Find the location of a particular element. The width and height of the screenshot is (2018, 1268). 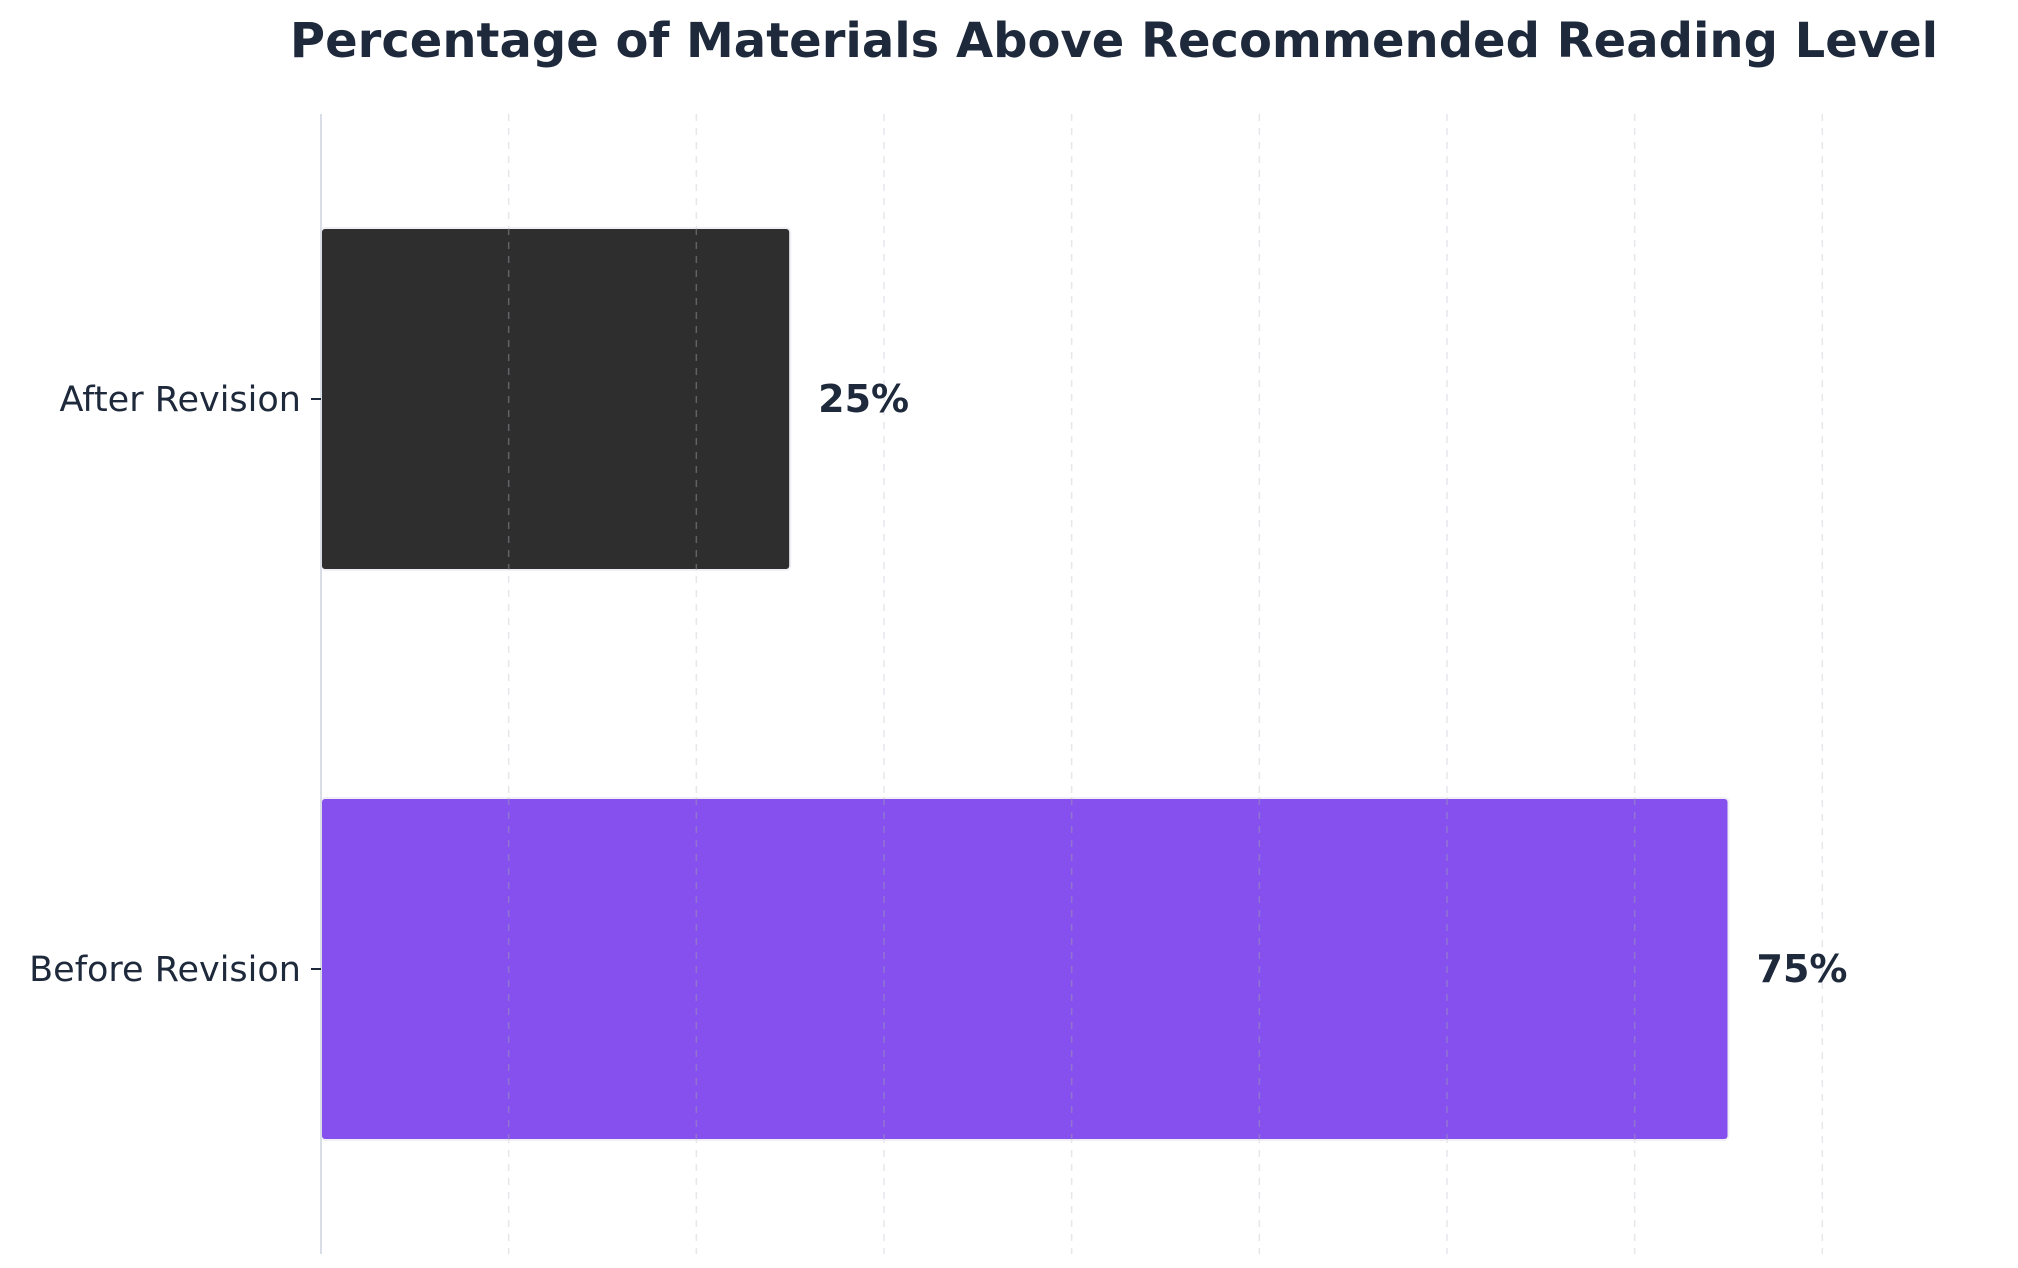

value-label: 25% is located at coordinates (863, 399).